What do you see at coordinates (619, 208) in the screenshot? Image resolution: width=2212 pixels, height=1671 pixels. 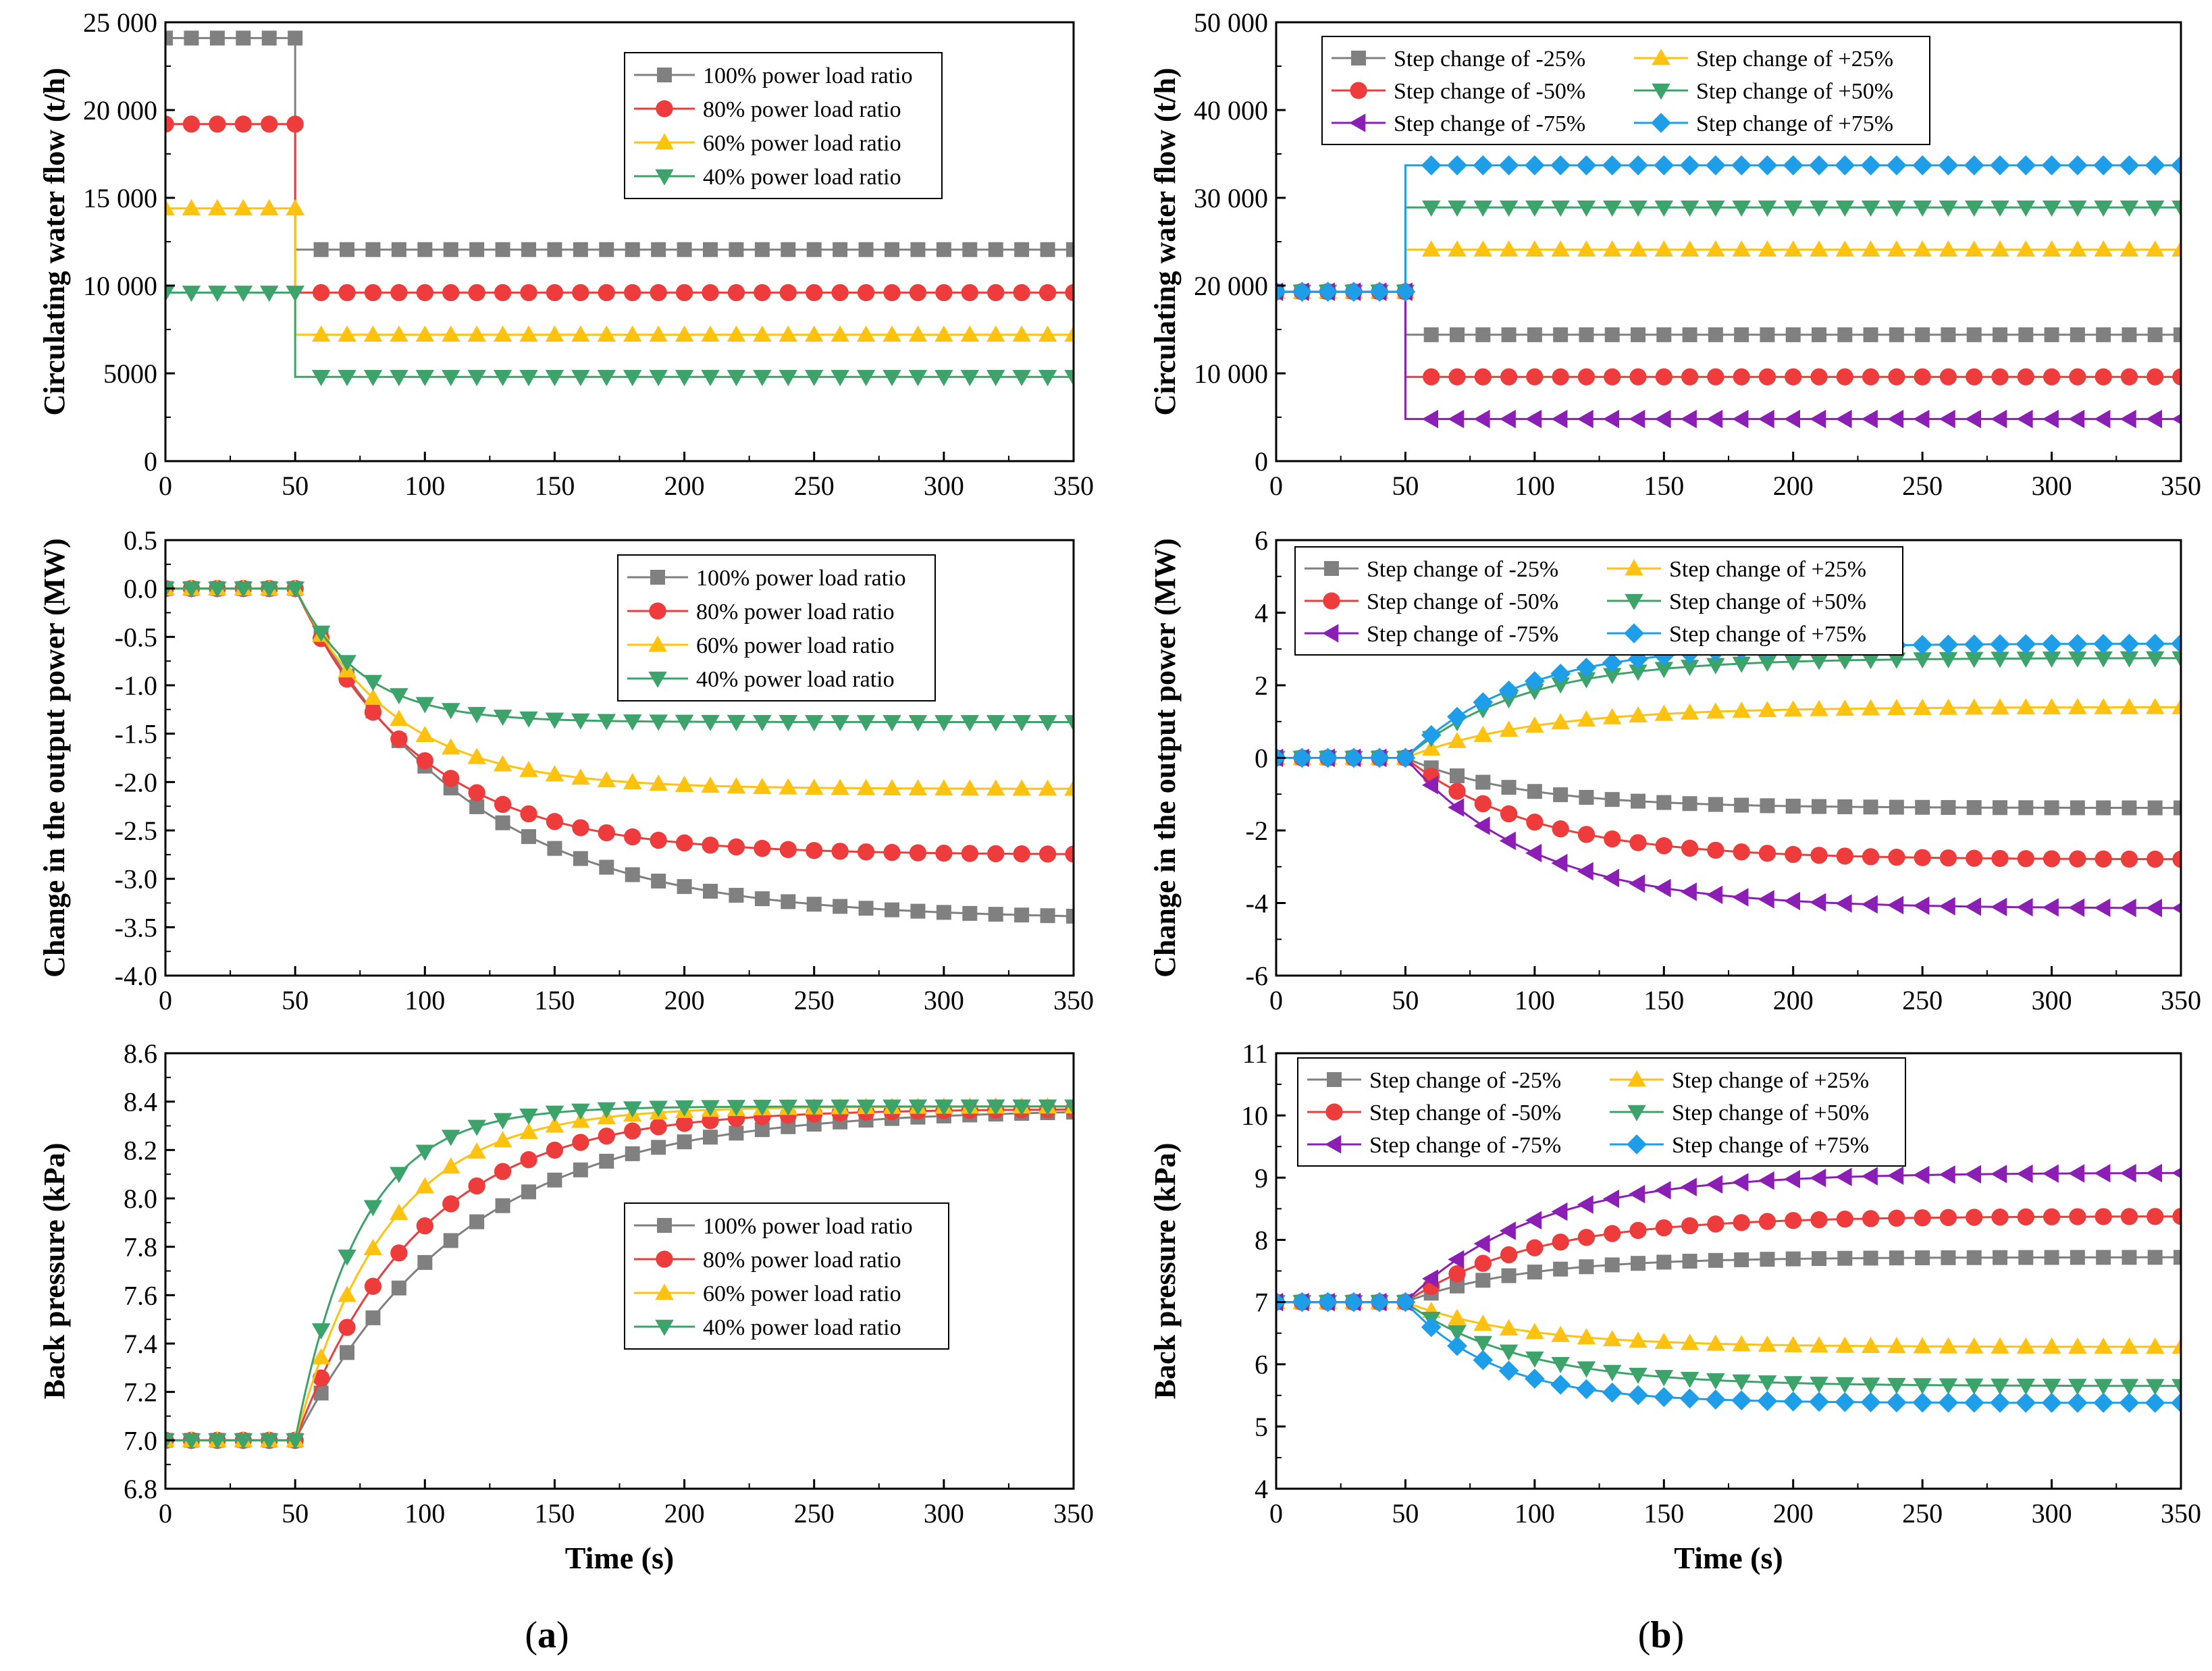 I see `plot-area` at bounding box center [619, 208].